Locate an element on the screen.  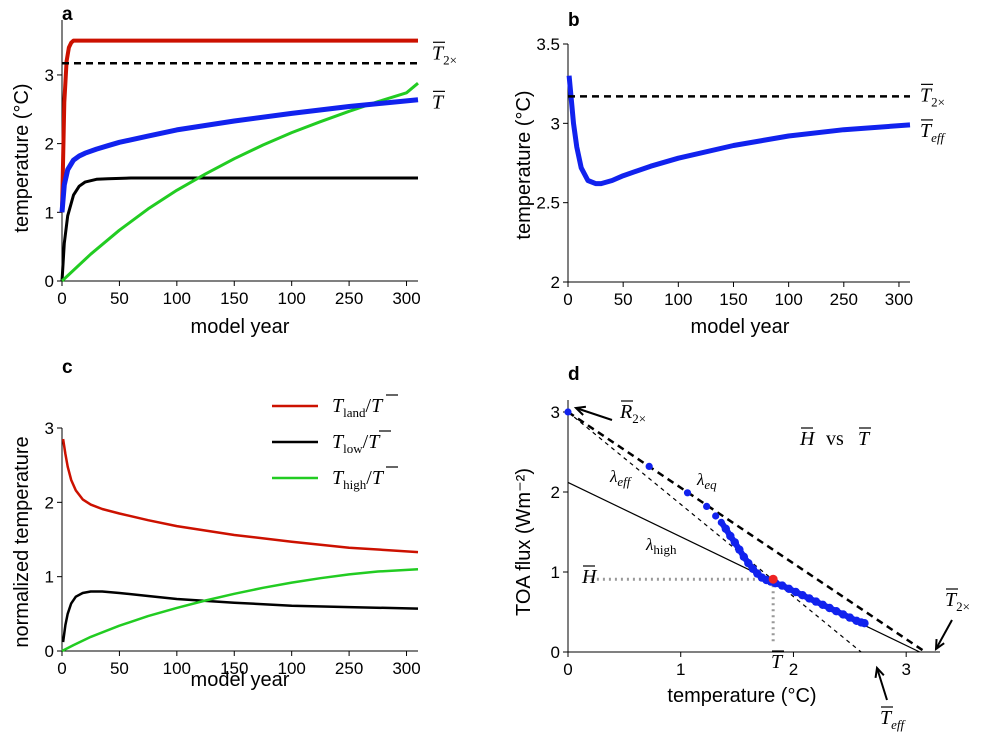
panel-d-label-R2x: R2× is located at coordinates (632, 413).